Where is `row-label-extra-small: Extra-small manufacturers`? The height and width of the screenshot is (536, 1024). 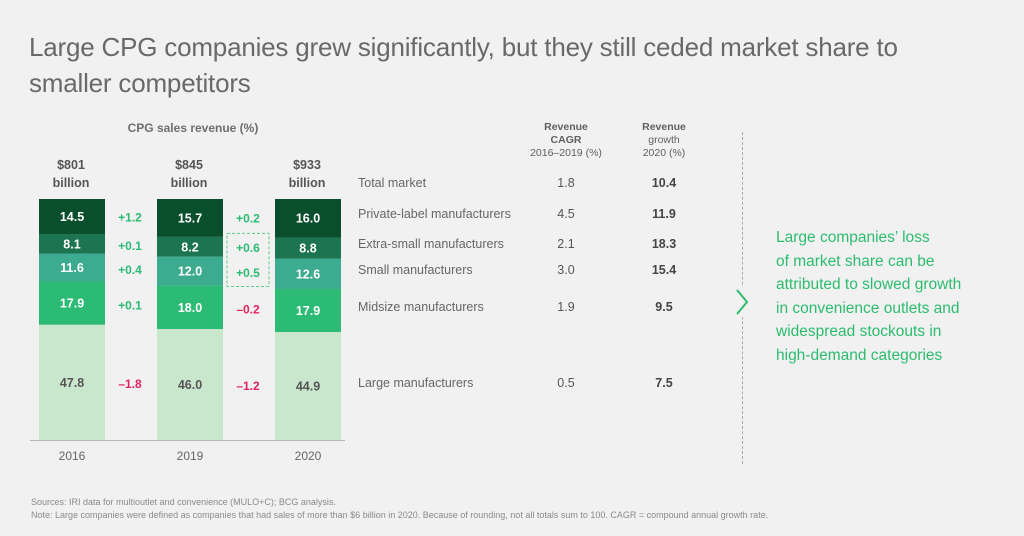 row-label-extra-small: Extra-small manufacturers is located at coordinates (431, 244).